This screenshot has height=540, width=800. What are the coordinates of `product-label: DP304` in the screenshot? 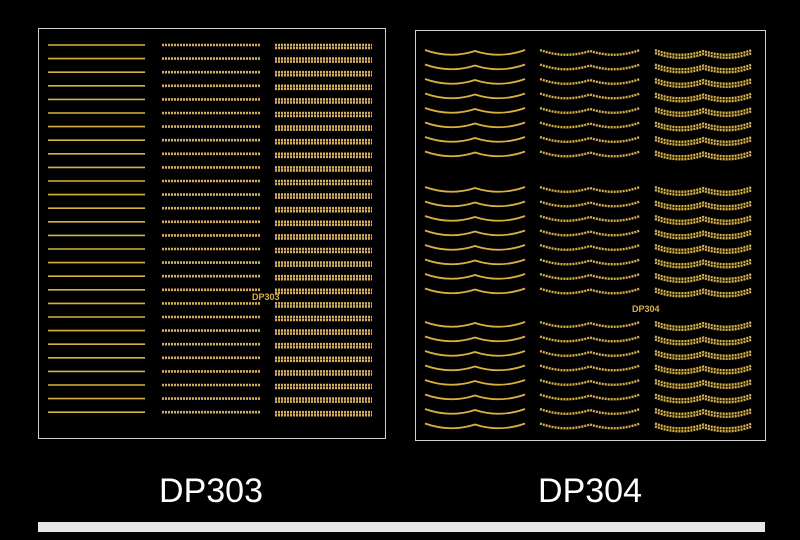 It's located at (590, 491).